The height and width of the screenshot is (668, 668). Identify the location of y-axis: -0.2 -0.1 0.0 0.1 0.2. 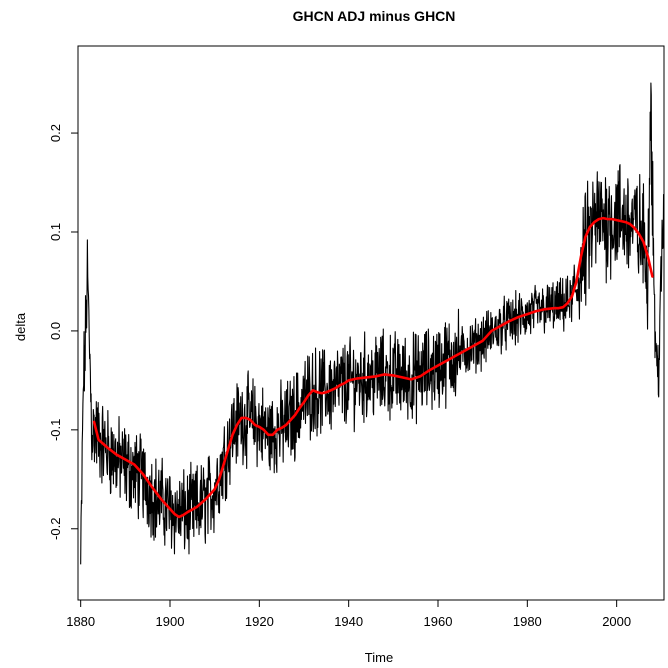
(63, 332).